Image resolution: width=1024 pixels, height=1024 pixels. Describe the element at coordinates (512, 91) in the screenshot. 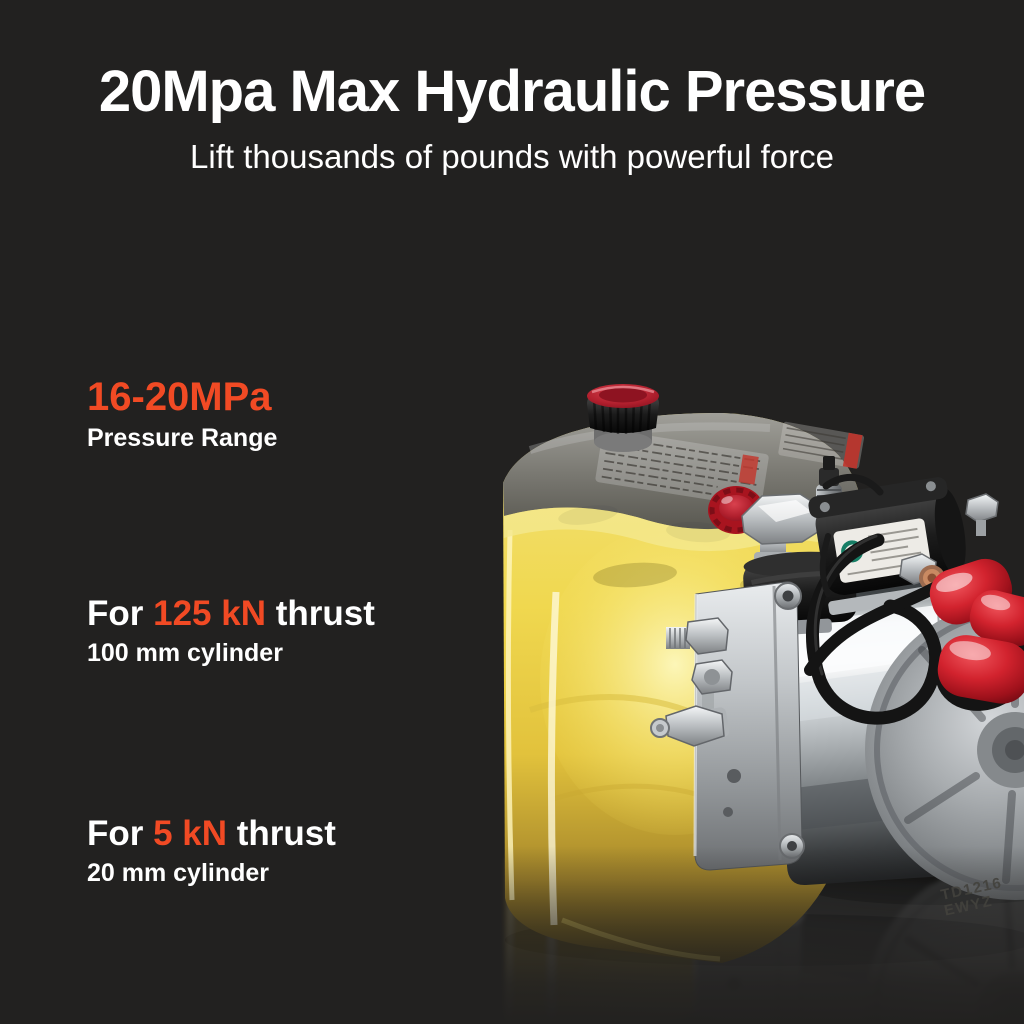

I see `page-title: 20Mpa Max Hydraulic Pressure` at that location.